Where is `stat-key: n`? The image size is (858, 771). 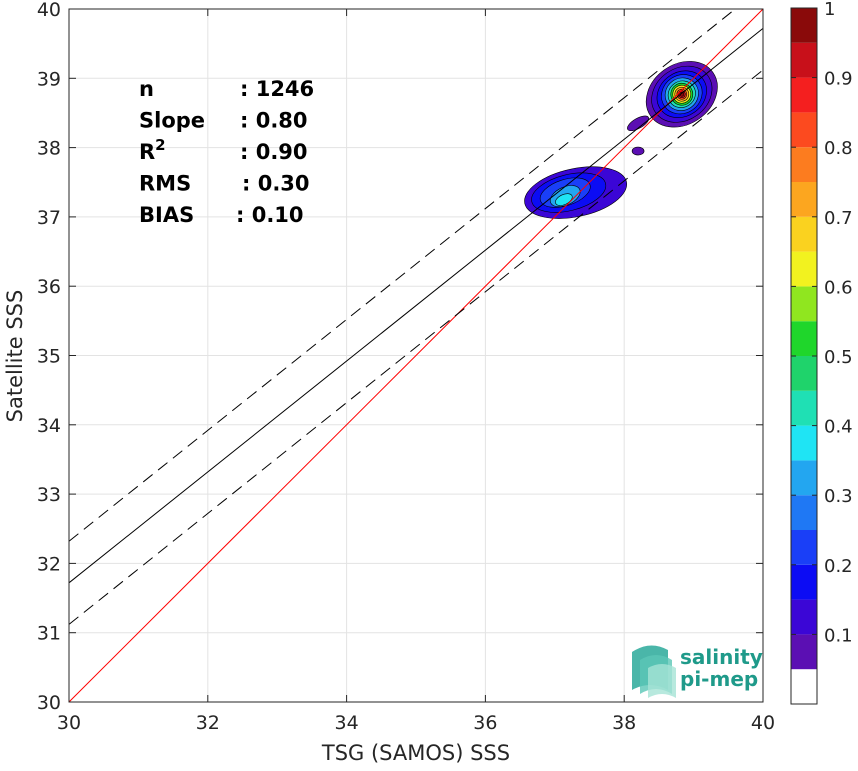
stat-key: n is located at coordinates (146, 89).